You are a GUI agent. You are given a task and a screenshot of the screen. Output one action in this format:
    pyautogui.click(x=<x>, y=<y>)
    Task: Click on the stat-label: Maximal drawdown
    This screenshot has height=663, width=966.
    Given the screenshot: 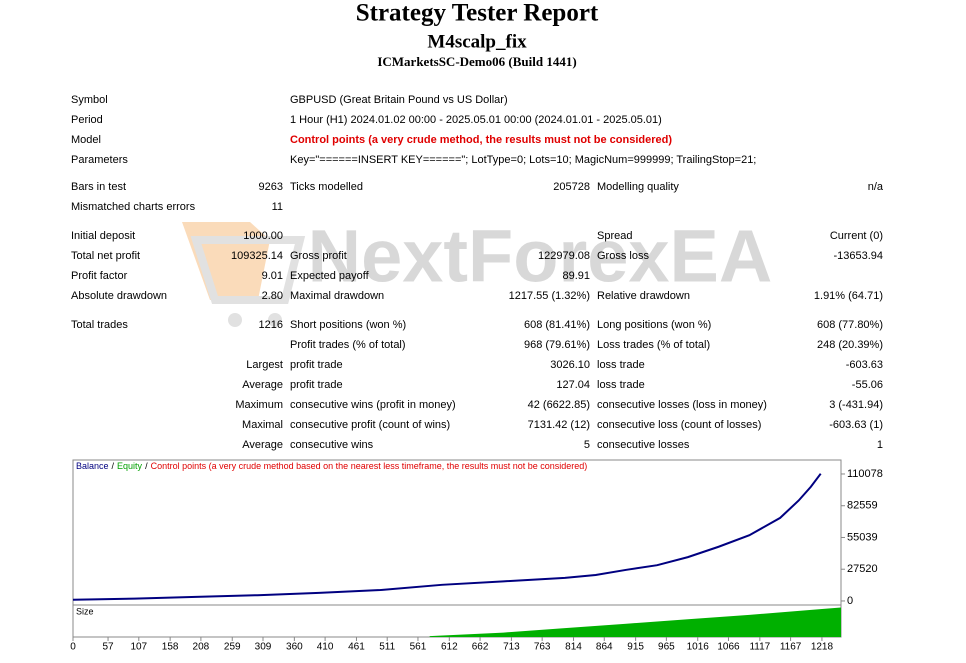 What is the action you would take?
    pyautogui.click(x=337, y=296)
    